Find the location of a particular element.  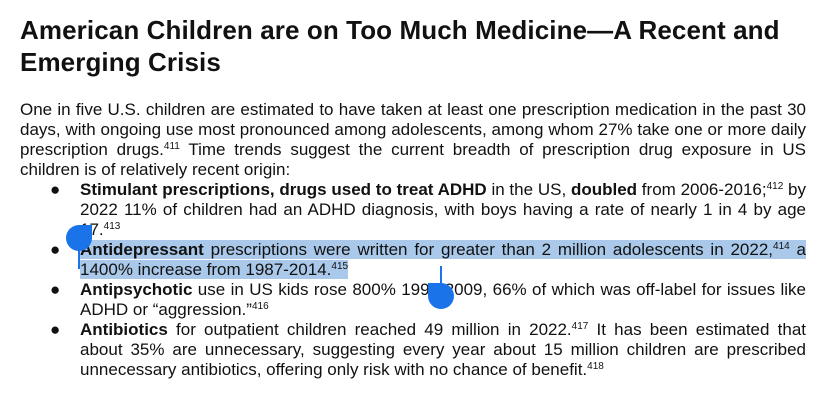

footnote-ref: 416 is located at coordinates (260, 306).